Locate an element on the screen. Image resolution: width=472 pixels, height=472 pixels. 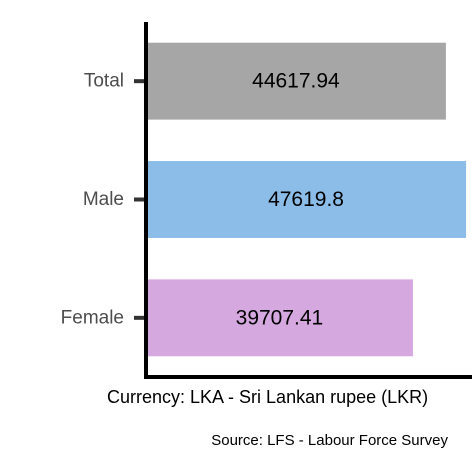
value-label-male: 47619.8 is located at coordinates (306, 199).